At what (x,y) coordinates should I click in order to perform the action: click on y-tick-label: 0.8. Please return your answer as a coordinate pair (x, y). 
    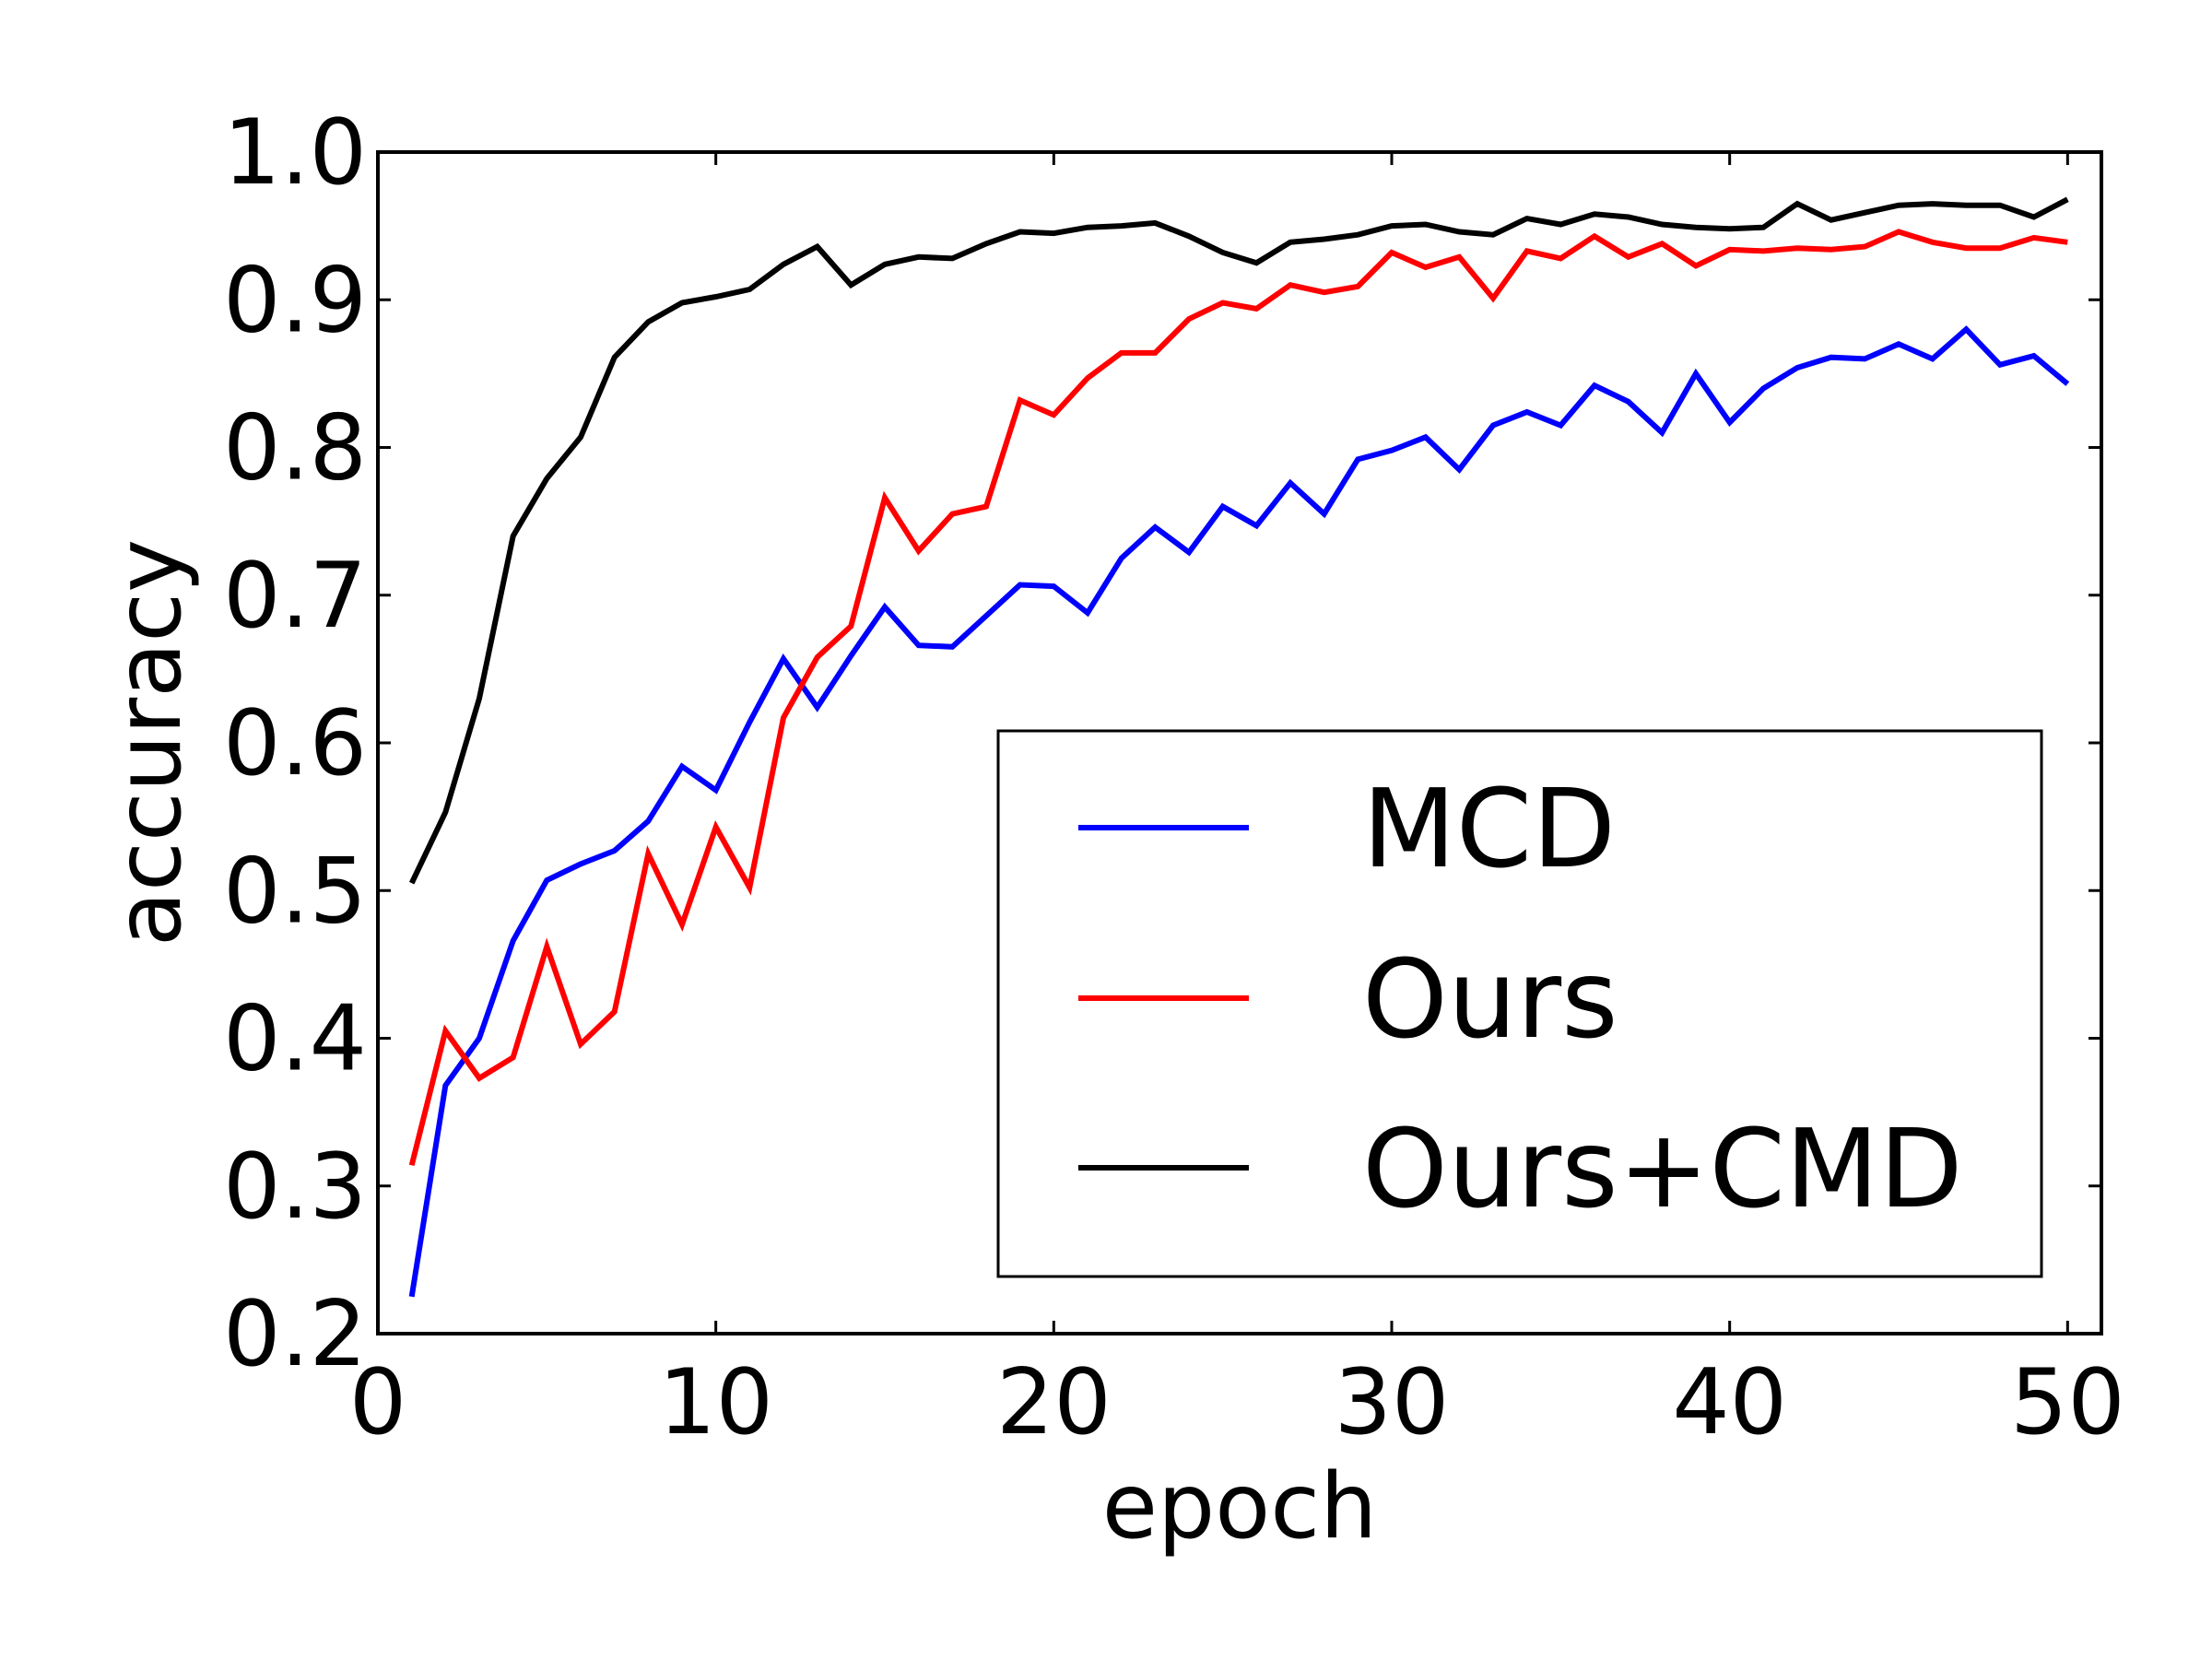
    Looking at the image, I should click on (295, 448).